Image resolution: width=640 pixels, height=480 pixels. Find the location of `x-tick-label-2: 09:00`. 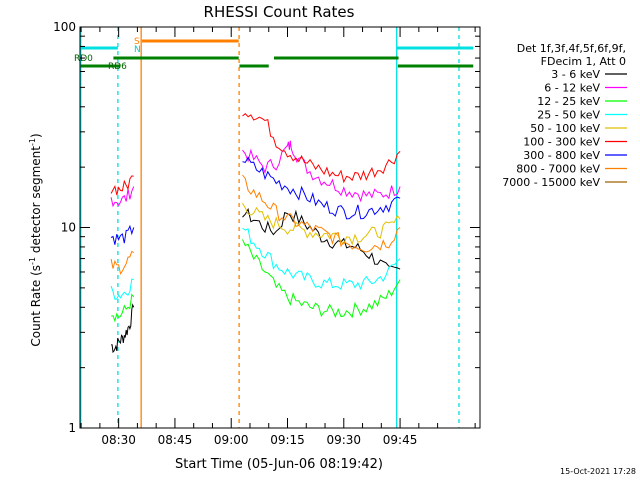

x-tick-label-2: 09:00 is located at coordinates (231, 440).